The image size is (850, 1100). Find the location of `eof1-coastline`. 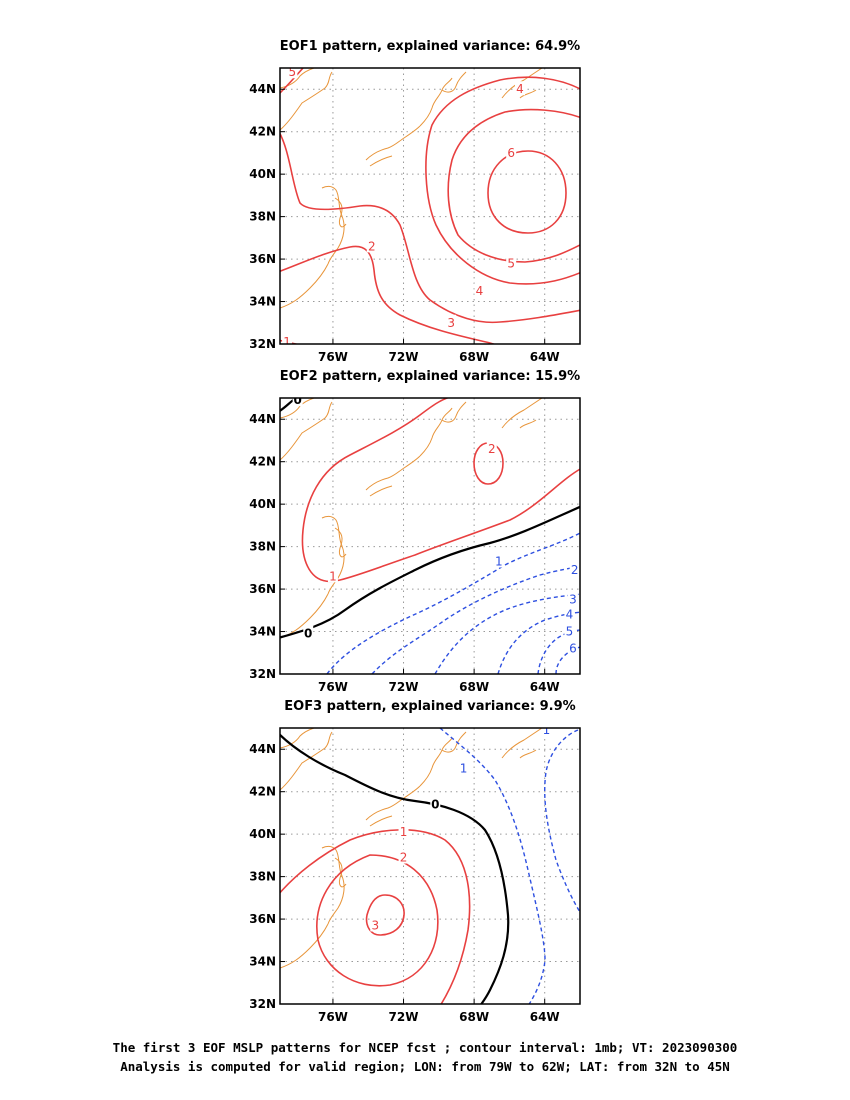

eof1-coastline is located at coordinates (411, 188).